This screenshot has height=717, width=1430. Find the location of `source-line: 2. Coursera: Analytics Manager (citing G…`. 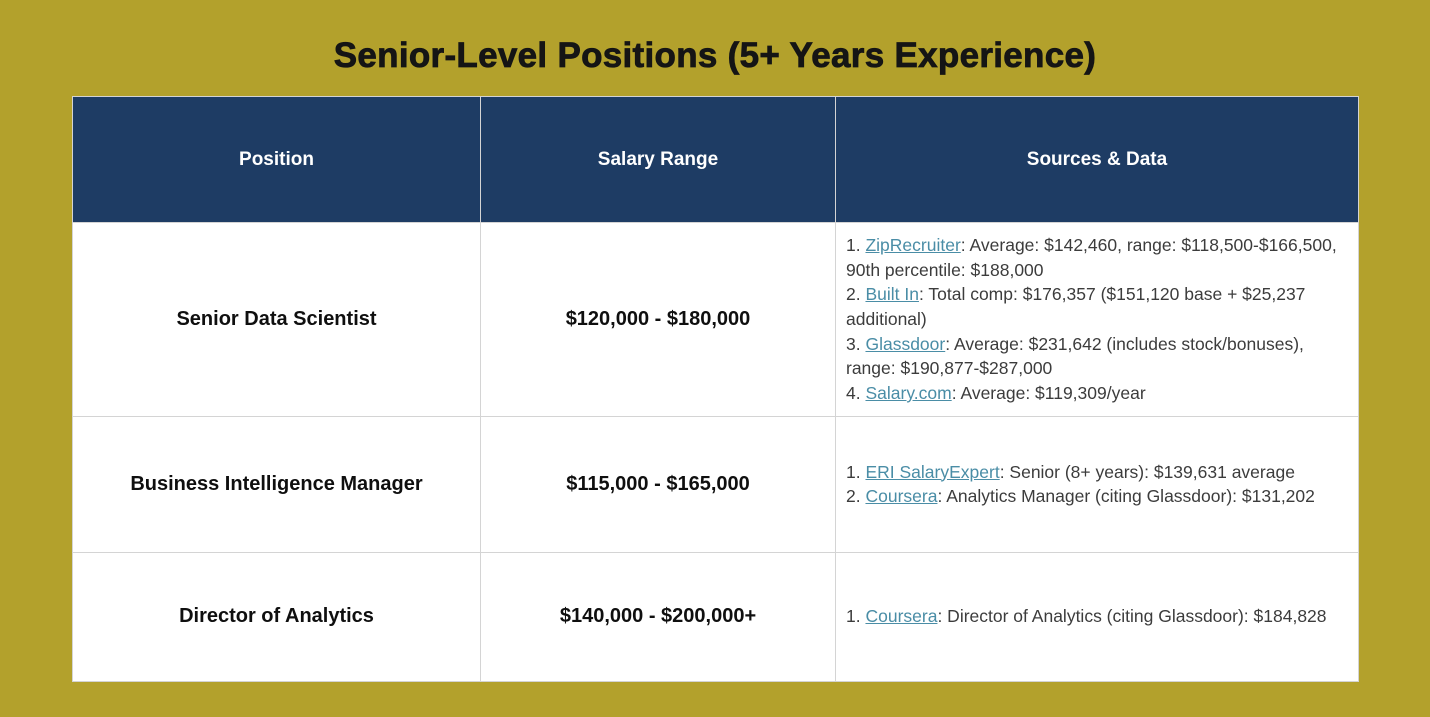

source-line: 2. Coursera: Analytics Manager (citing G… is located at coordinates (1080, 496).